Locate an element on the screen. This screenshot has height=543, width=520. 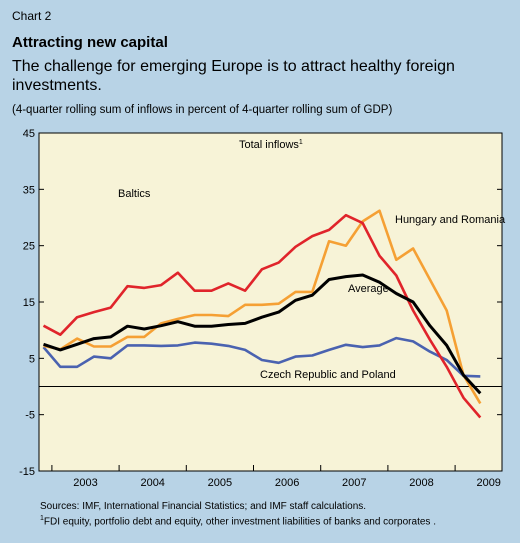
series-label-baltics: Baltics is located at coordinates (134, 194).